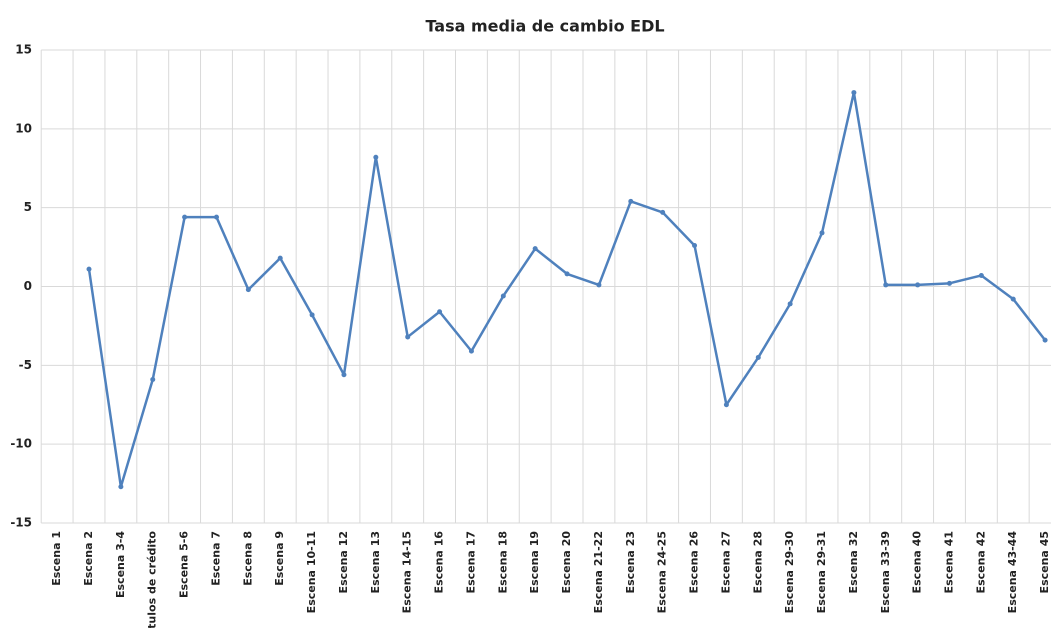  What do you see at coordinates (28, 207) in the screenshot?
I see `y-tick-label: 5` at bounding box center [28, 207].